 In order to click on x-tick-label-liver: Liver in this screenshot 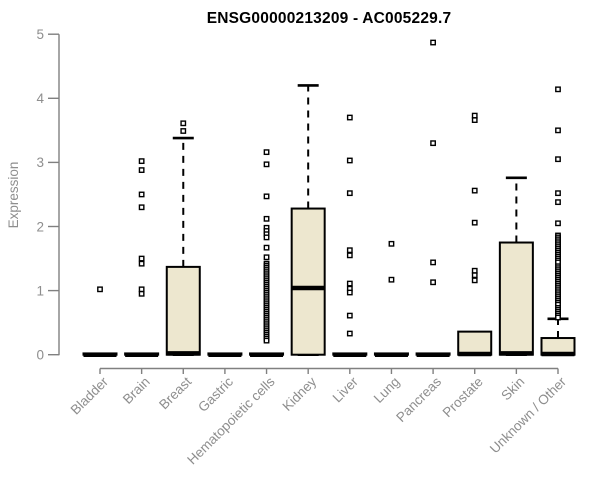, I will do `click(346, 390)`.